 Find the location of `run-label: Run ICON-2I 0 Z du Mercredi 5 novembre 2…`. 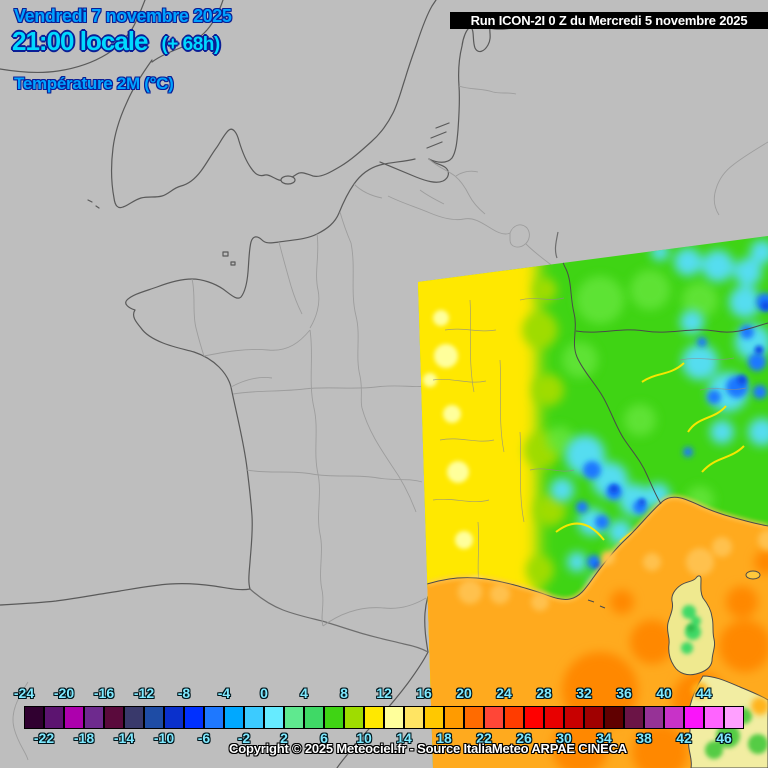

run-label: Run ICON-2I 0 Z du Mercredi 5 novembre 2… is located at coordinates (609, 20).